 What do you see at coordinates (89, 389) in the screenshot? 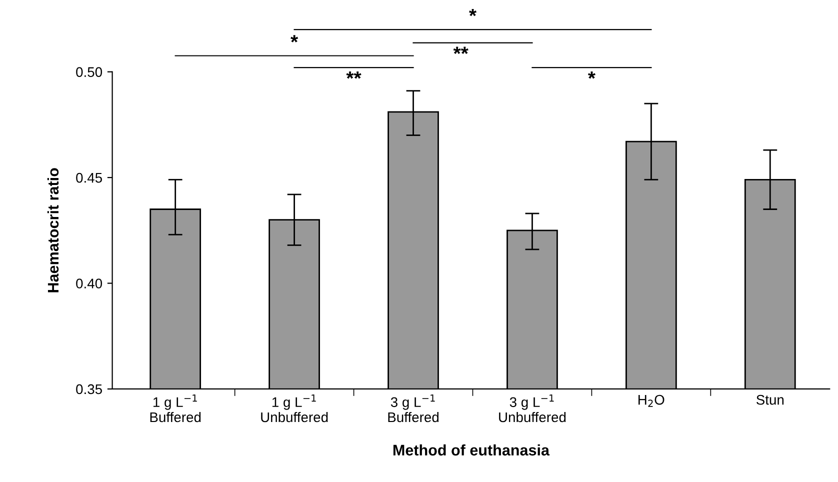
I see `y-tick-label: 0.35` at bounding box center [89, 389].